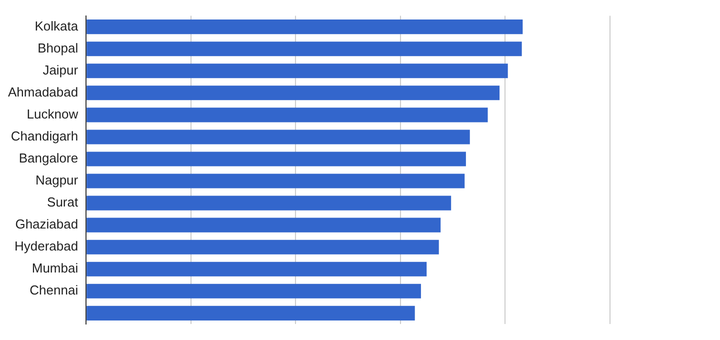 The height and width of the screenshot is (340, 720). I want to click on y-tick-label: Lucknow, so click(52, 114).